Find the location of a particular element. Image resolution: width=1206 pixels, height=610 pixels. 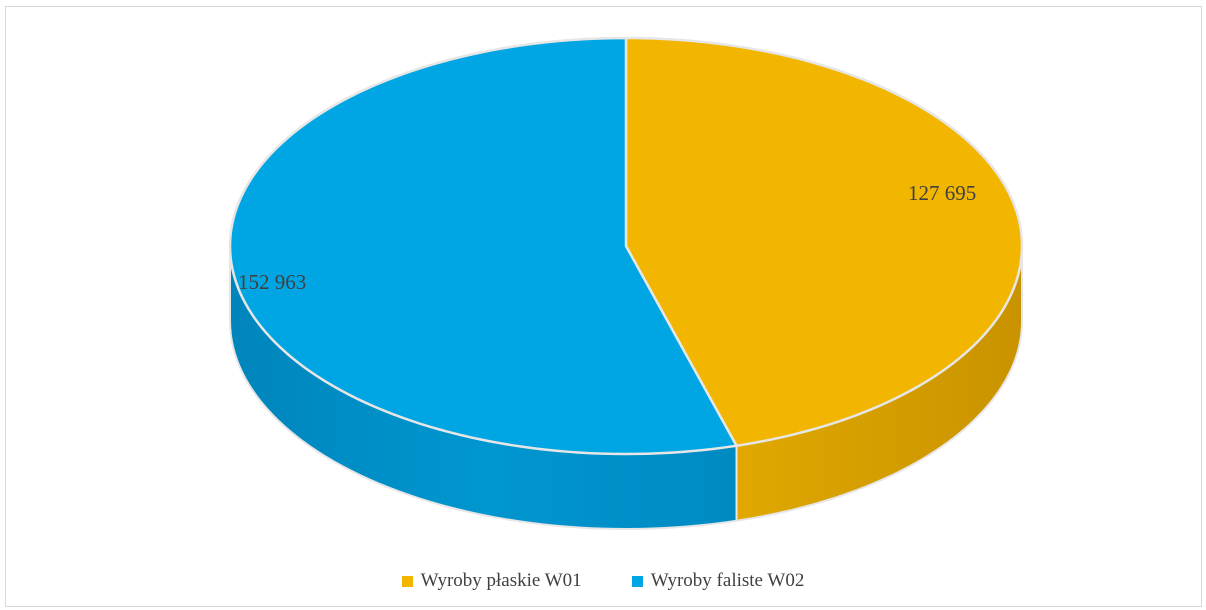

legend-label-wyroby-plaskie: Wyroby płaskie W01 is located at coordinates (501, 580).